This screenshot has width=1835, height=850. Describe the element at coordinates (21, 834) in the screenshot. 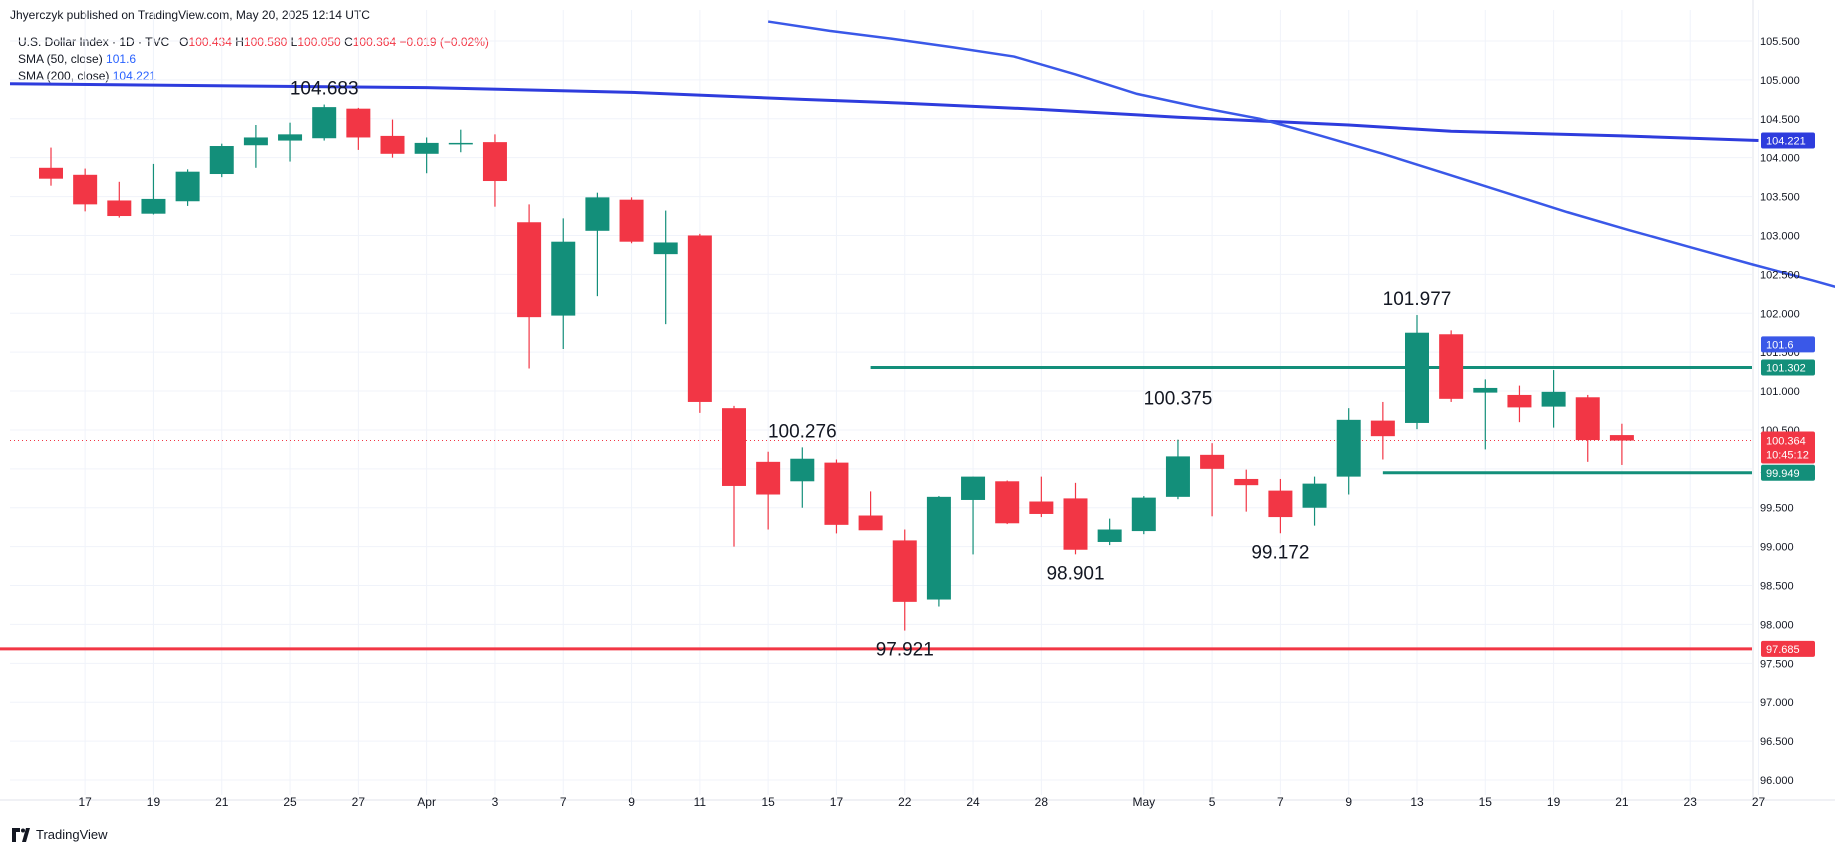

I see `tradingview-logo-icon` at that location.